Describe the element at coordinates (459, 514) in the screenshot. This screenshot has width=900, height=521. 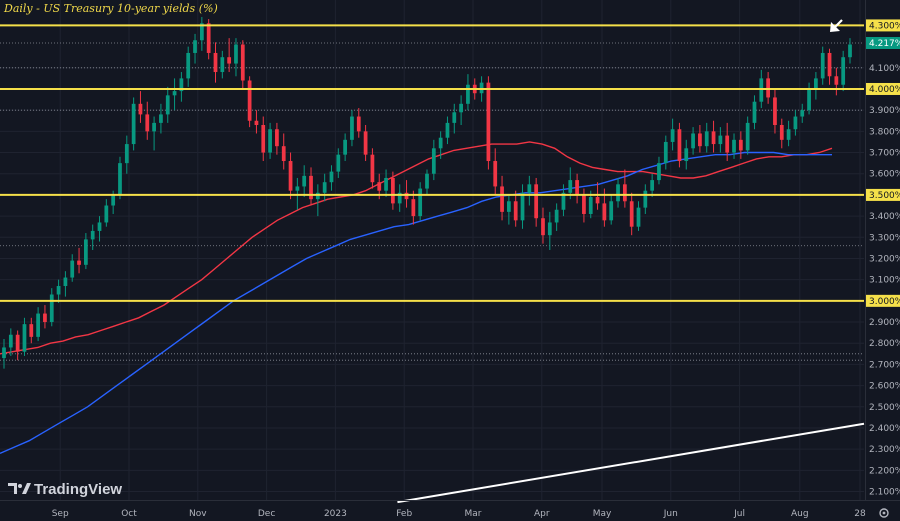
I see `x-axis: Sep Oct Nov Dec 2023 Feb Mar Apr May Jun Jul Aug 28` at that location.